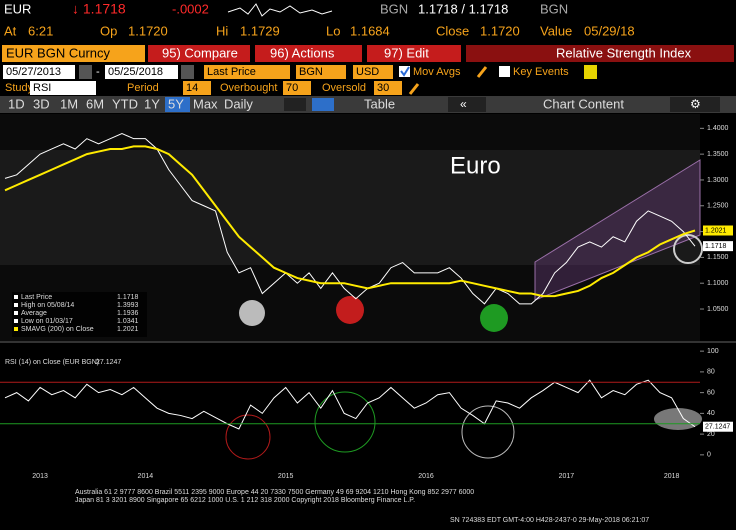 This screenshot has width=736, height=530. I want to click on y-tick-label: 0, so click(709, 455).